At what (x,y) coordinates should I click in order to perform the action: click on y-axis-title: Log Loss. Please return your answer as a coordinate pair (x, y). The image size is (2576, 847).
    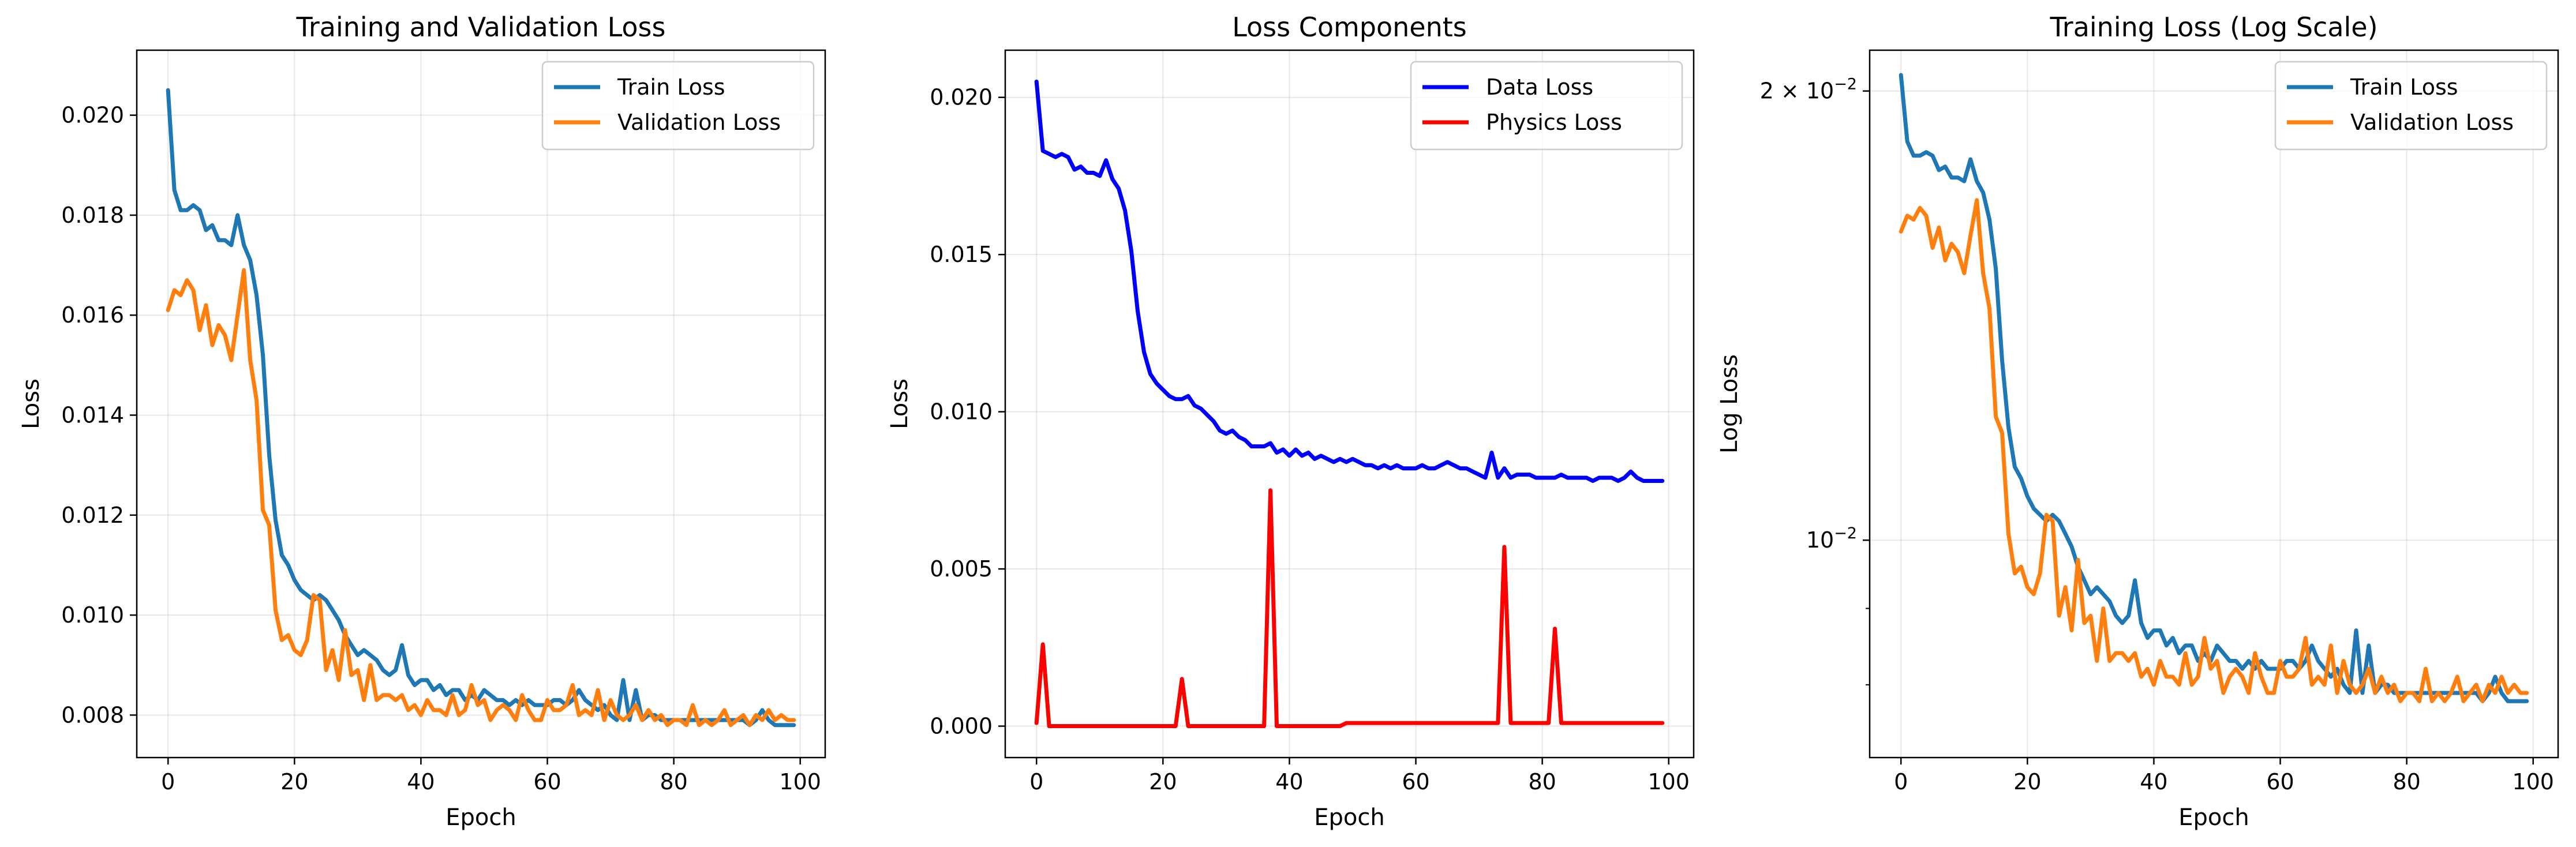
    Looking at the image, I should click on (1730, 404).